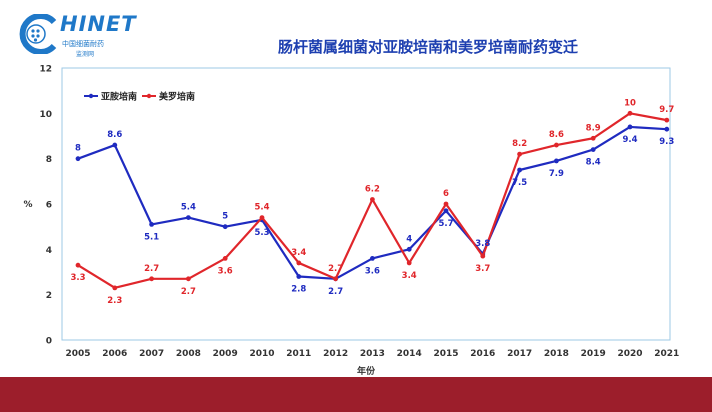  I want to click on x-tick-label: 2014, so click(409, 354).